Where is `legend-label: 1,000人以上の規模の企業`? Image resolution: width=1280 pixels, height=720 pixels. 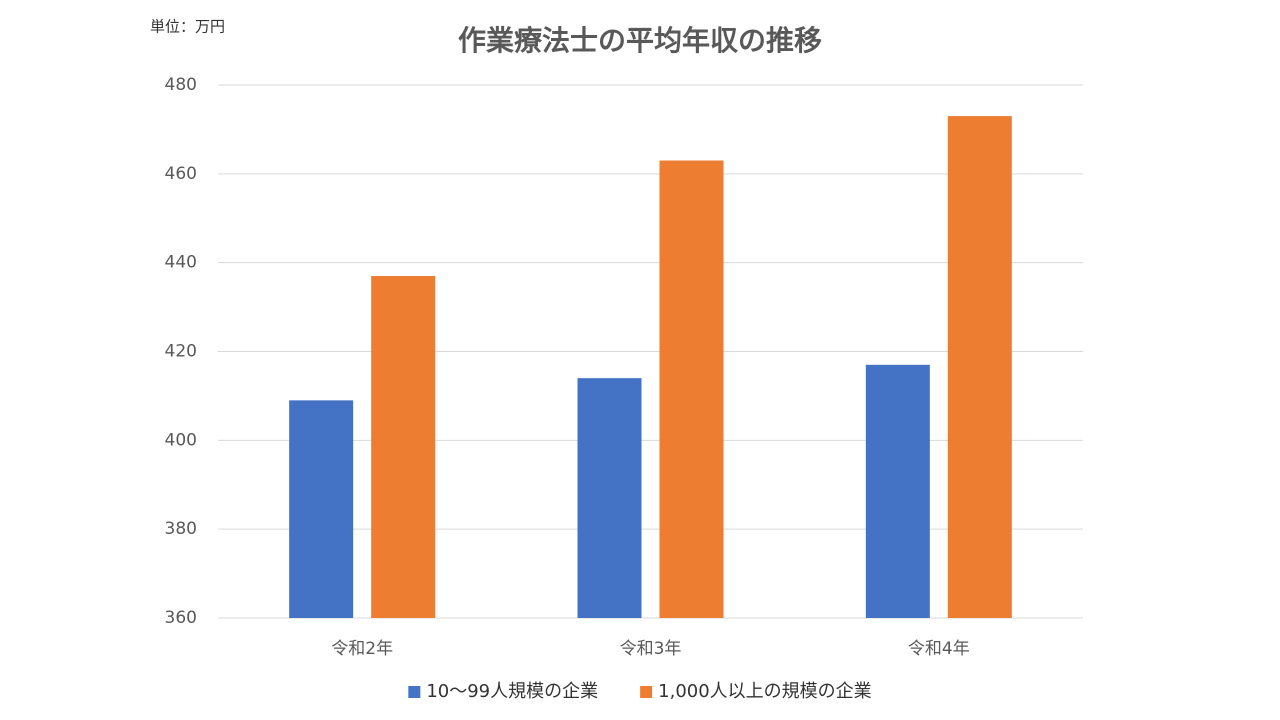
legend-label: 1,000人以上の規模の企業 is located at coordinates (765, 691).